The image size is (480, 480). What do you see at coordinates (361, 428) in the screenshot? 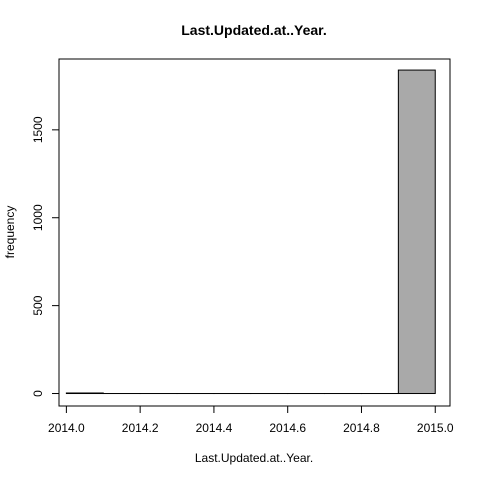
I see `x-tick-label: 2014.8` at bounding box center [361, 428].